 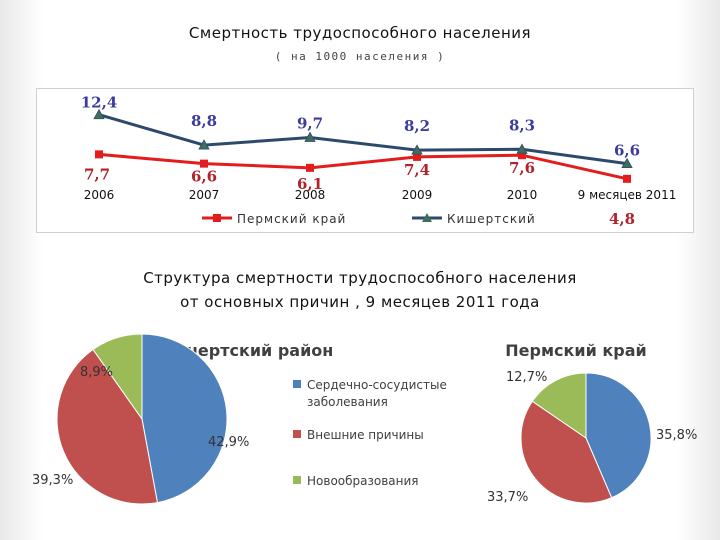 I want to click on pie-chart-perm: Пермский край 35,8% 33,7% 12,7%, so click(x=592, y=423).